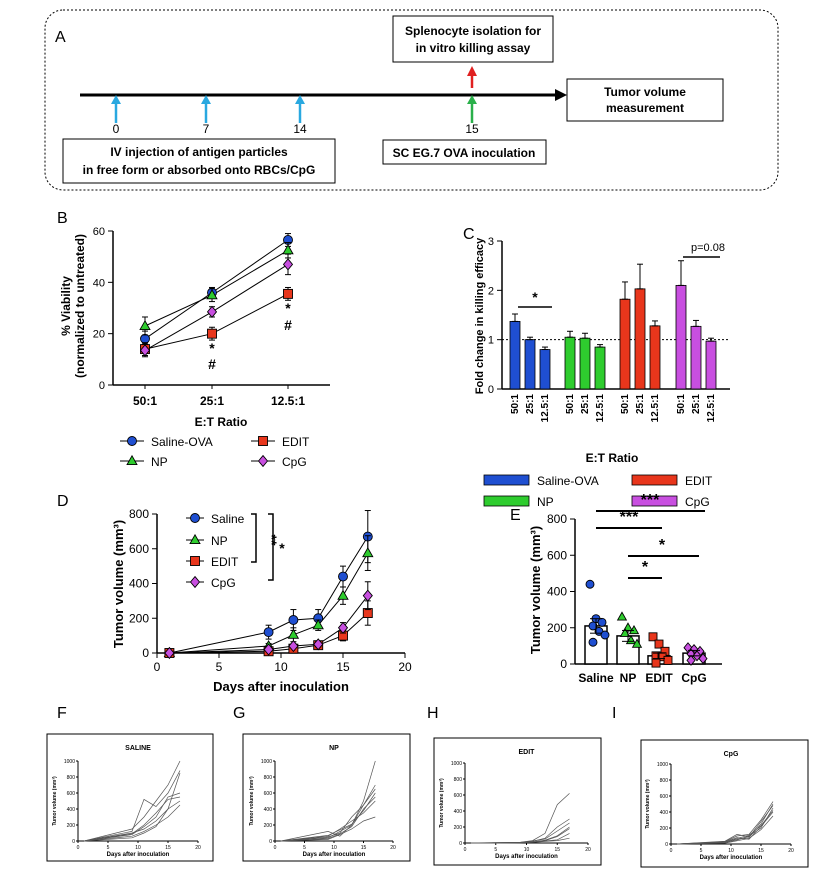 The width and height of the screenshot is (830, 878). What do you see at coordinates (791, 851) in the screenshot?
I see `i-x-tick-label: 20` at bounding box center [791, 851].